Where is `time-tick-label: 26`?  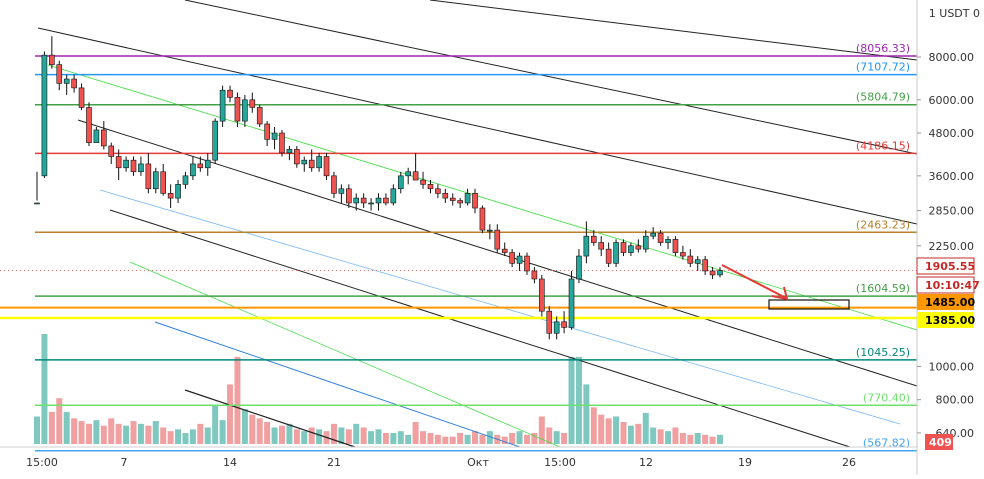 time-tick-label: 26 is located at coordinates (849, 462).